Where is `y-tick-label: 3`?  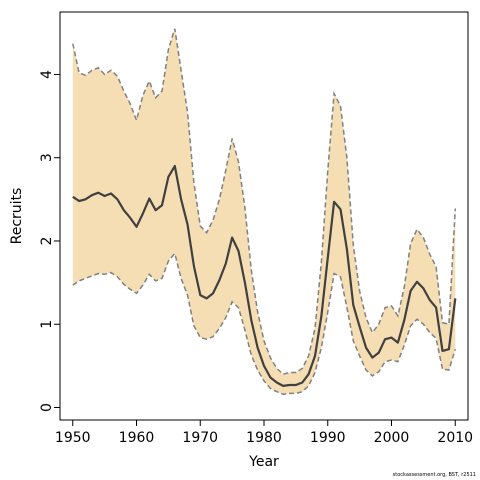 y-tick-label: 3 is located at coordinates (47, 157).